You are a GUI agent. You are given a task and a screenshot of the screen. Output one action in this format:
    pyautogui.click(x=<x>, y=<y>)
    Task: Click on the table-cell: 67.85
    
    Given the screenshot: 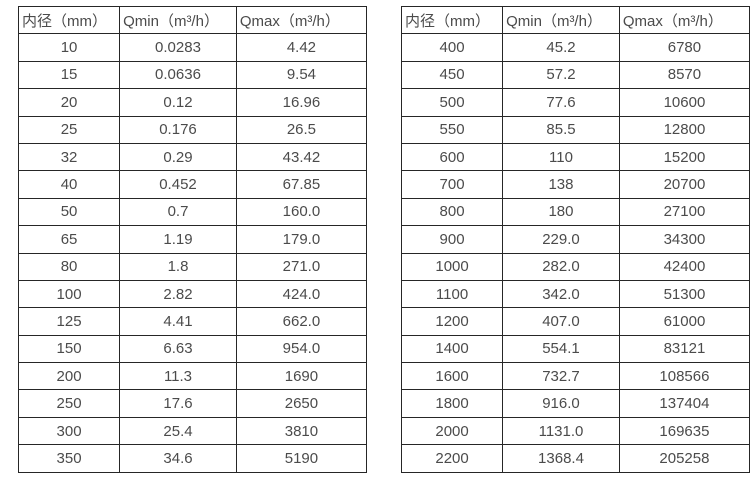 What is the action you would take?
    pyautogui.click(x=301, y=184)
    